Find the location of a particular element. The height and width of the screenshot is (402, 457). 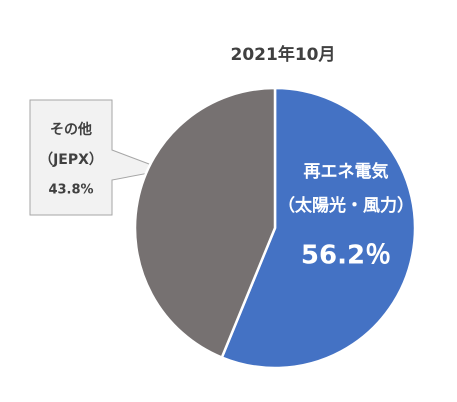

value-label: 43.8% is located at coordinates (70, 190).